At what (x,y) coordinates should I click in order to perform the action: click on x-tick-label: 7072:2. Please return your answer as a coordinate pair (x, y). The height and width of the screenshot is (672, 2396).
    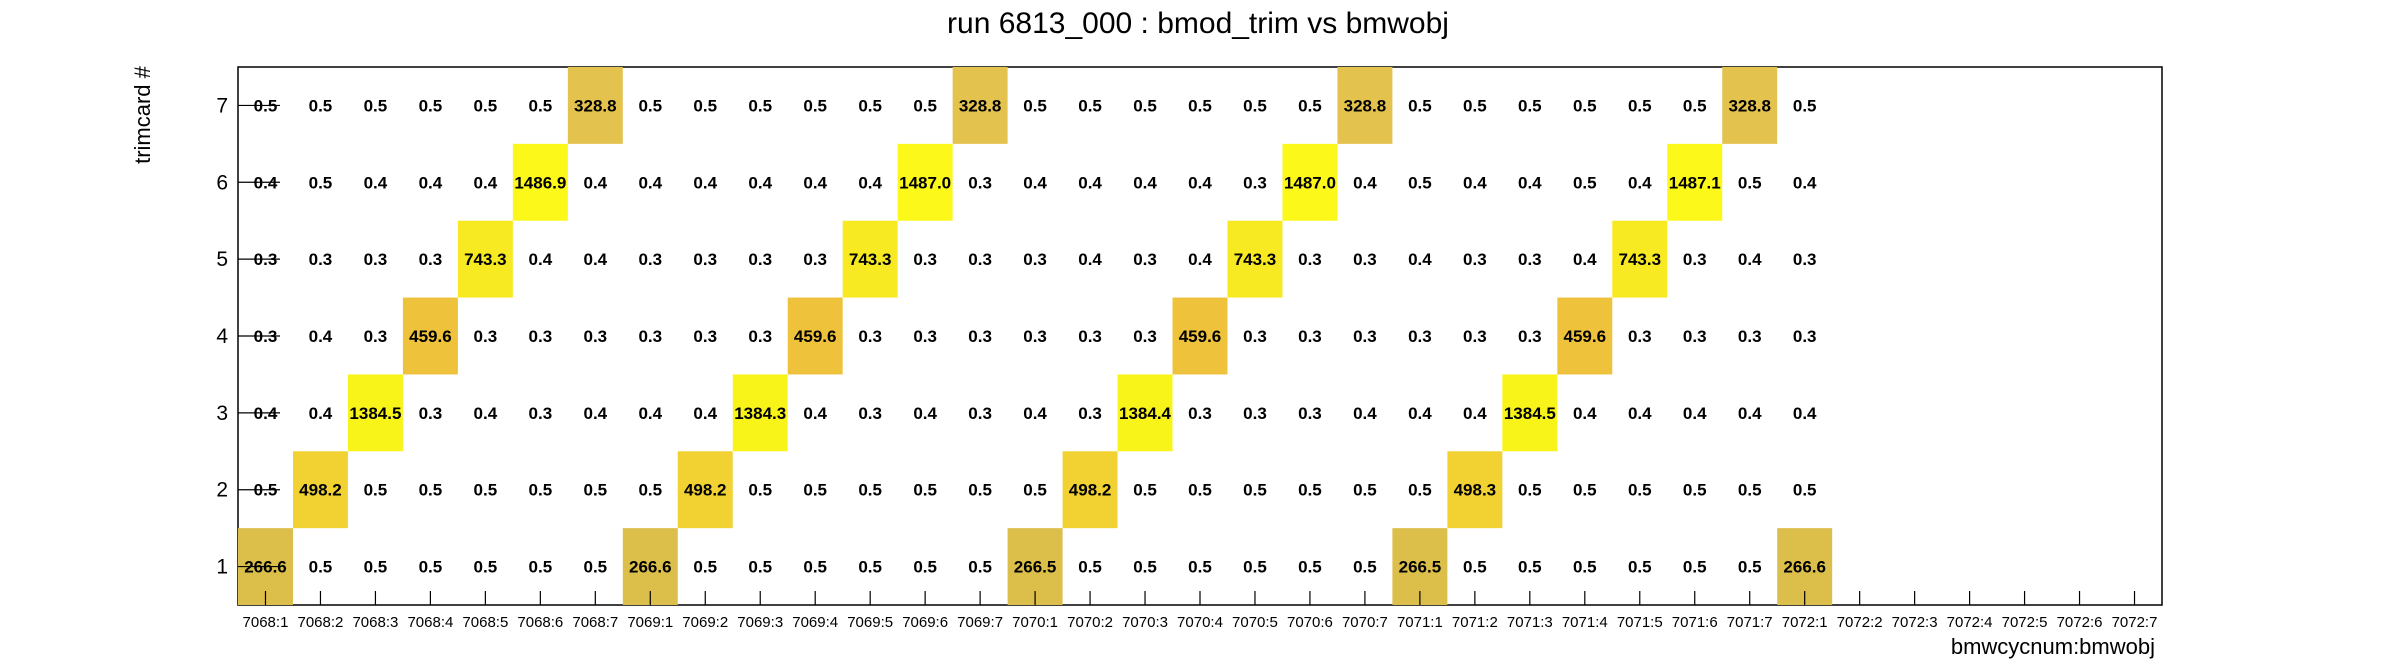
    Looking at the image, I should click on (1860, 622).